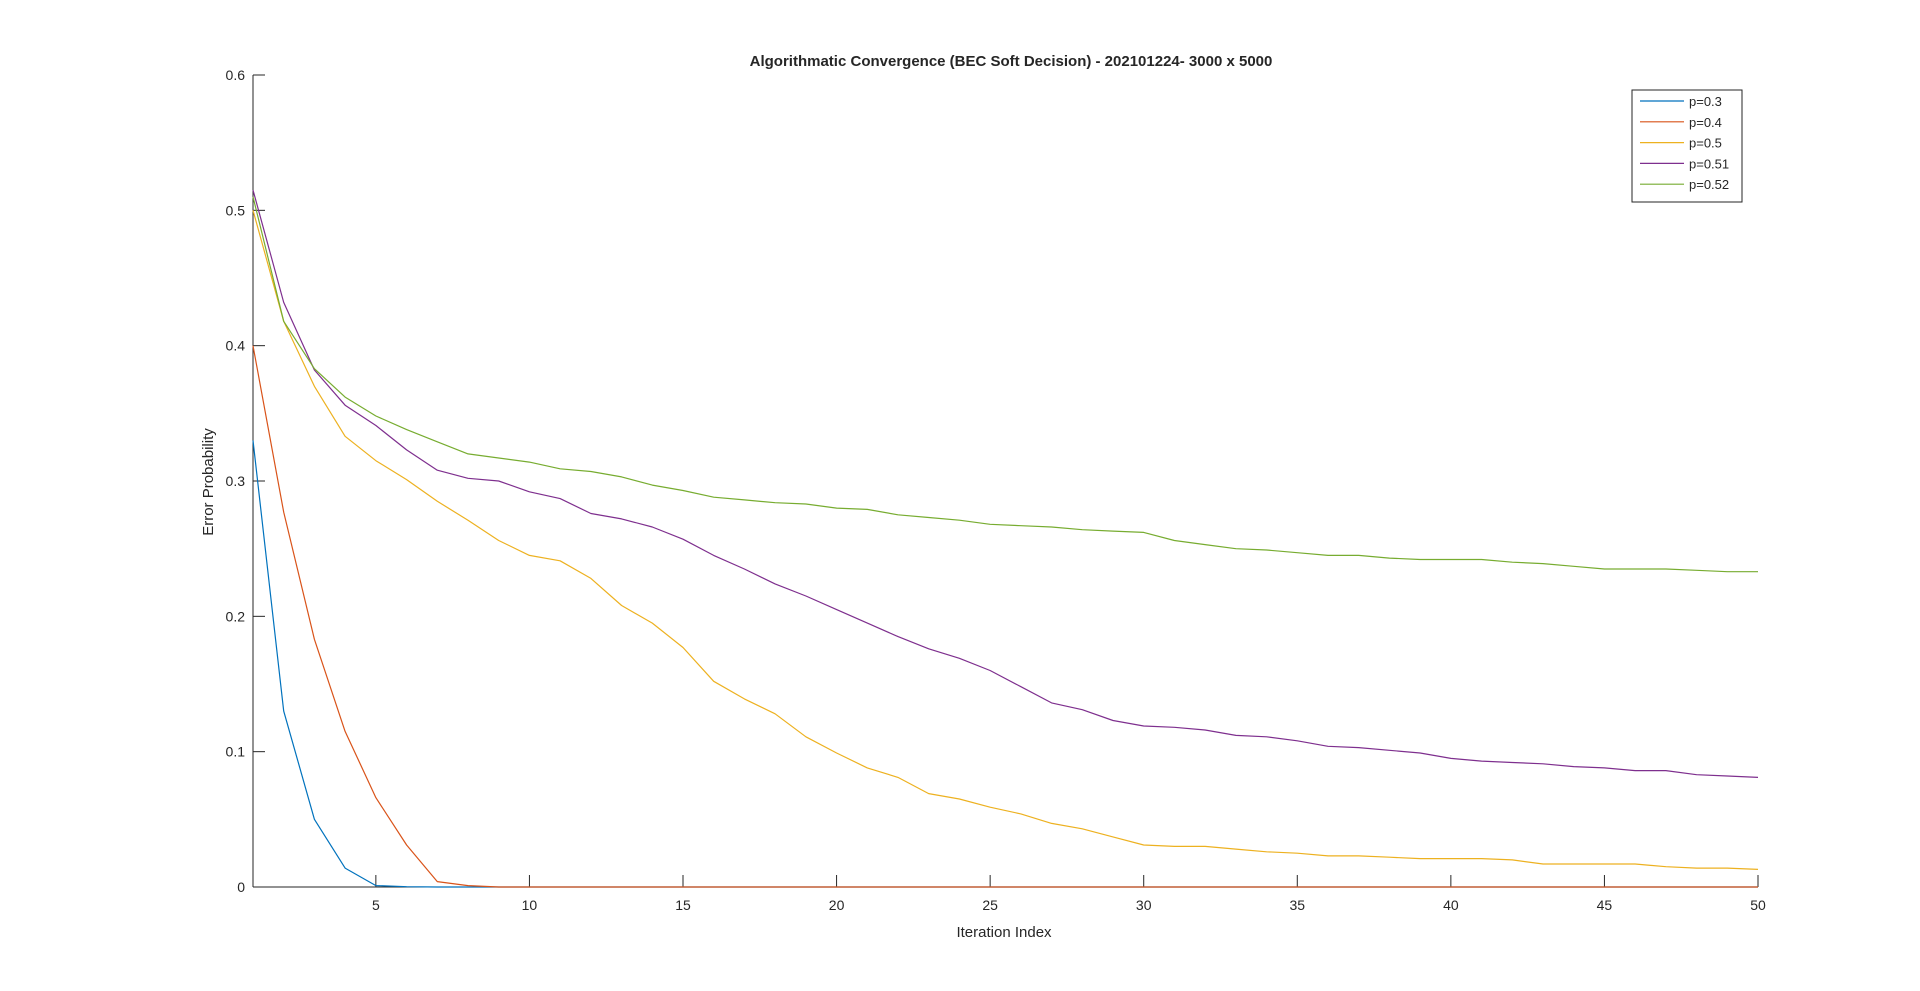 The image size is (1920, 991). Describe the element at coordinates (236, 616) in the screenshot. I see `y-tick-label: 0.2` at that location.